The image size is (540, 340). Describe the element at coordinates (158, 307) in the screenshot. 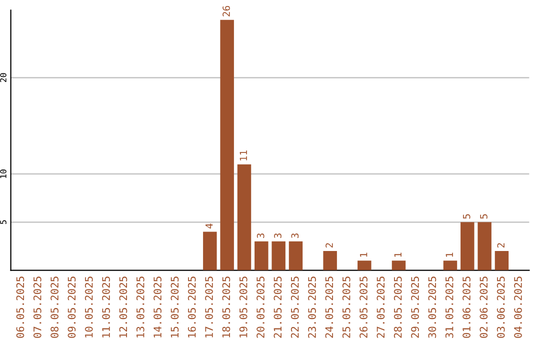

I see `x-tick-label: 14.05.2025` at that location.